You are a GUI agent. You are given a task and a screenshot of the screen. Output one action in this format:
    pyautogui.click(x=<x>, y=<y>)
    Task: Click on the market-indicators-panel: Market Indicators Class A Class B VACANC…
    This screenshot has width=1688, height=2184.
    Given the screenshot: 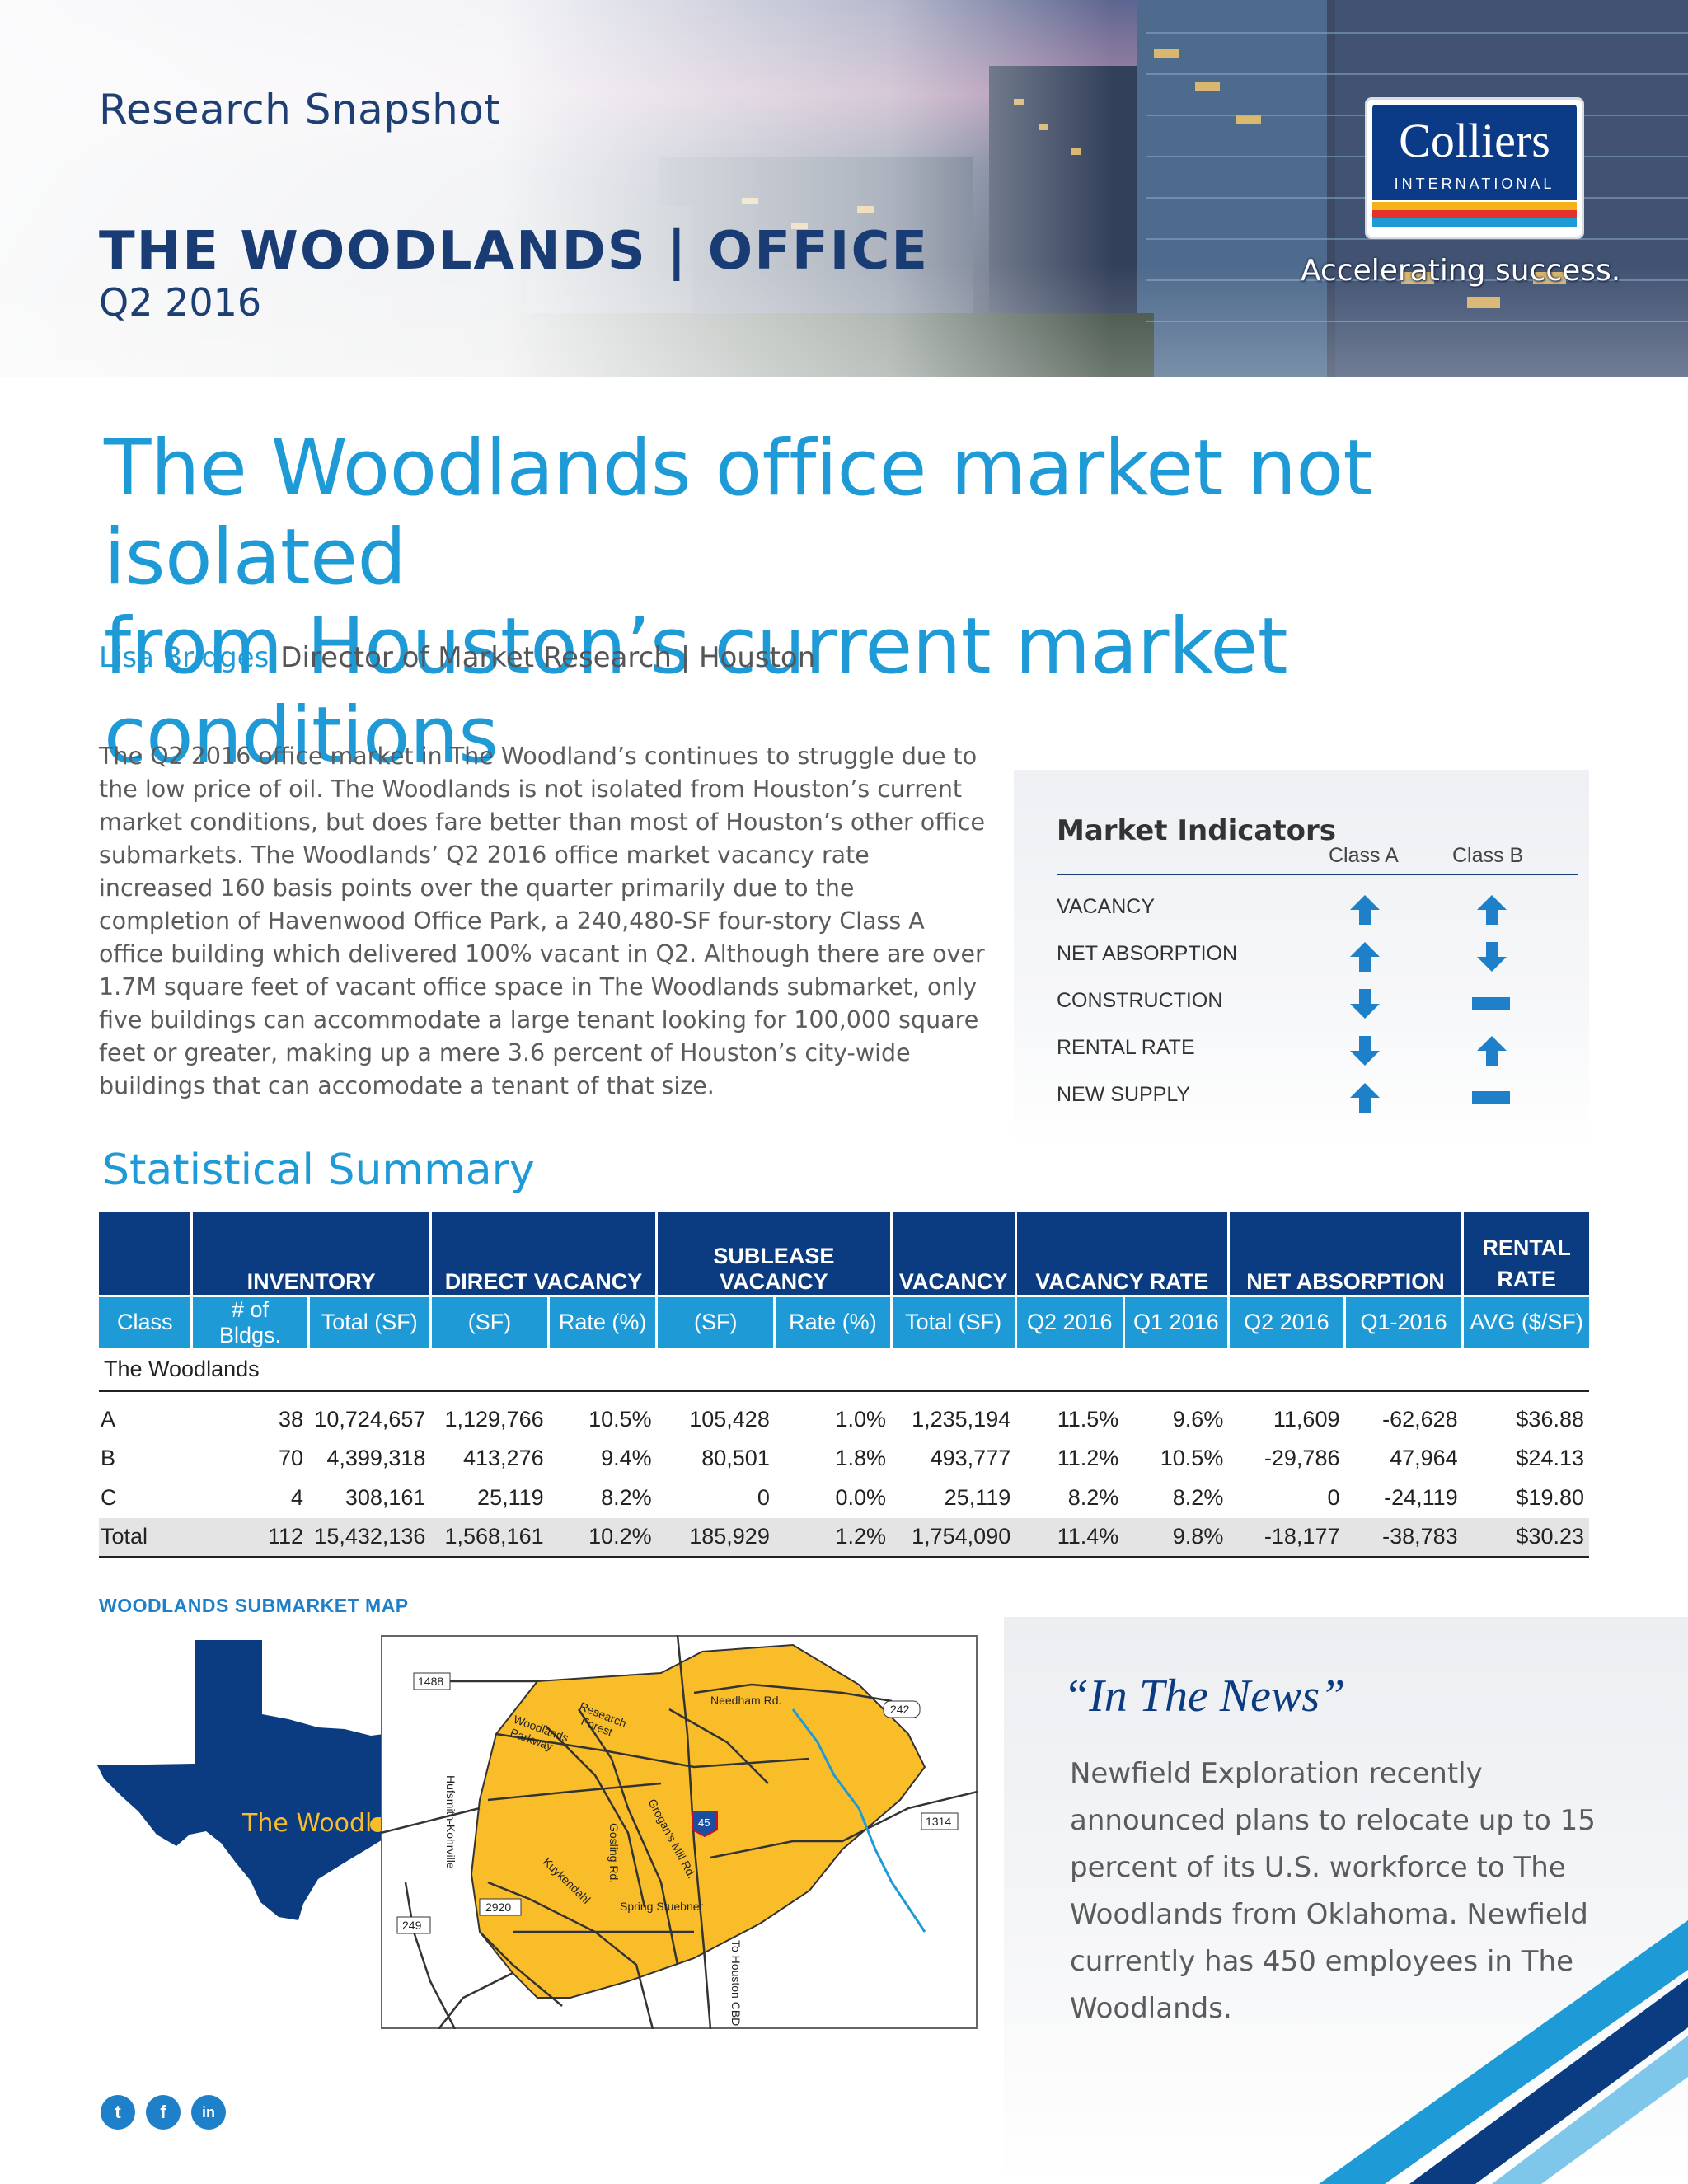 What is the action you would take?
    pyautogui.click(x=1301, y=960)
    